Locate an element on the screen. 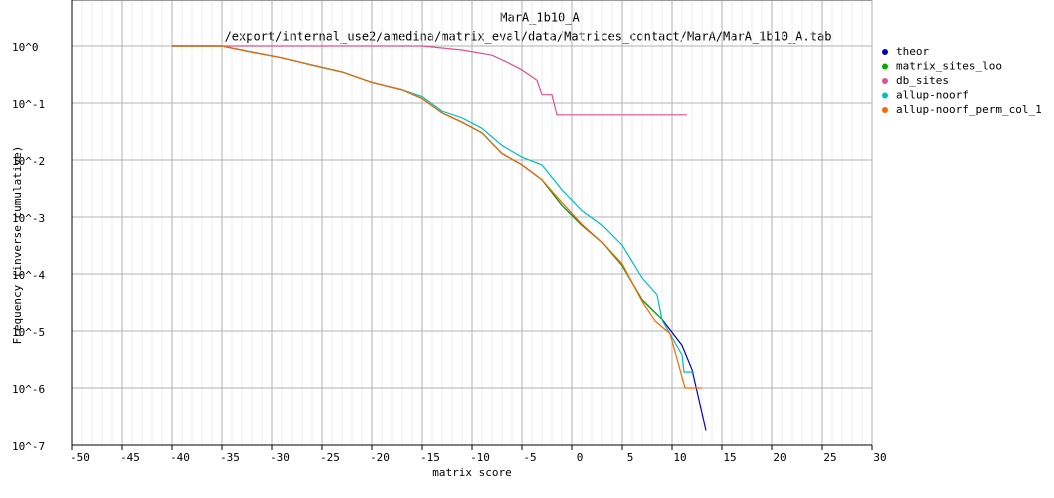 This screenshot has height=498, width=1054. x-tick-label: -20 is located at coordinates (380, 457).